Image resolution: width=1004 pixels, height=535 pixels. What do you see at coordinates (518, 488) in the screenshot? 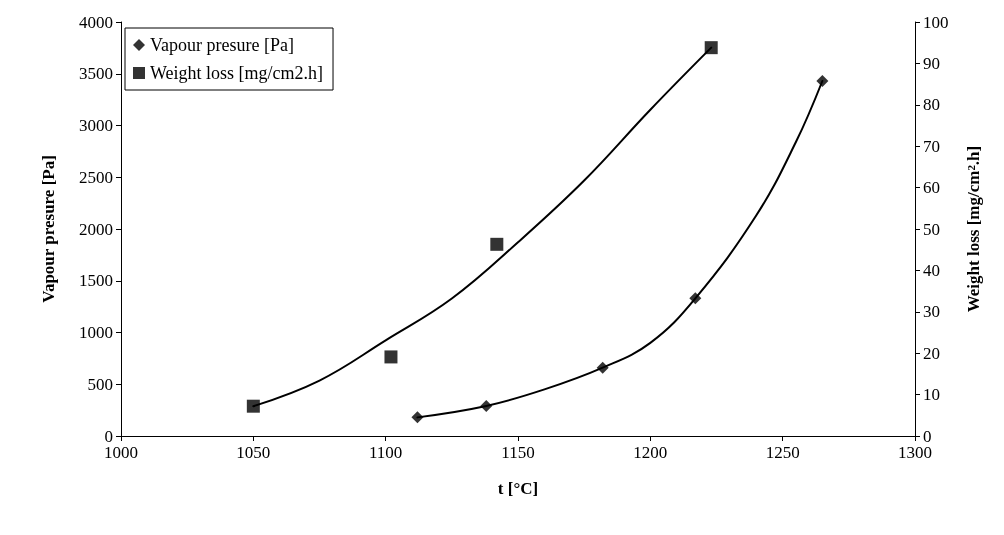
I see `x-axis-title: t [°C]` at bounding box center [518, 488].